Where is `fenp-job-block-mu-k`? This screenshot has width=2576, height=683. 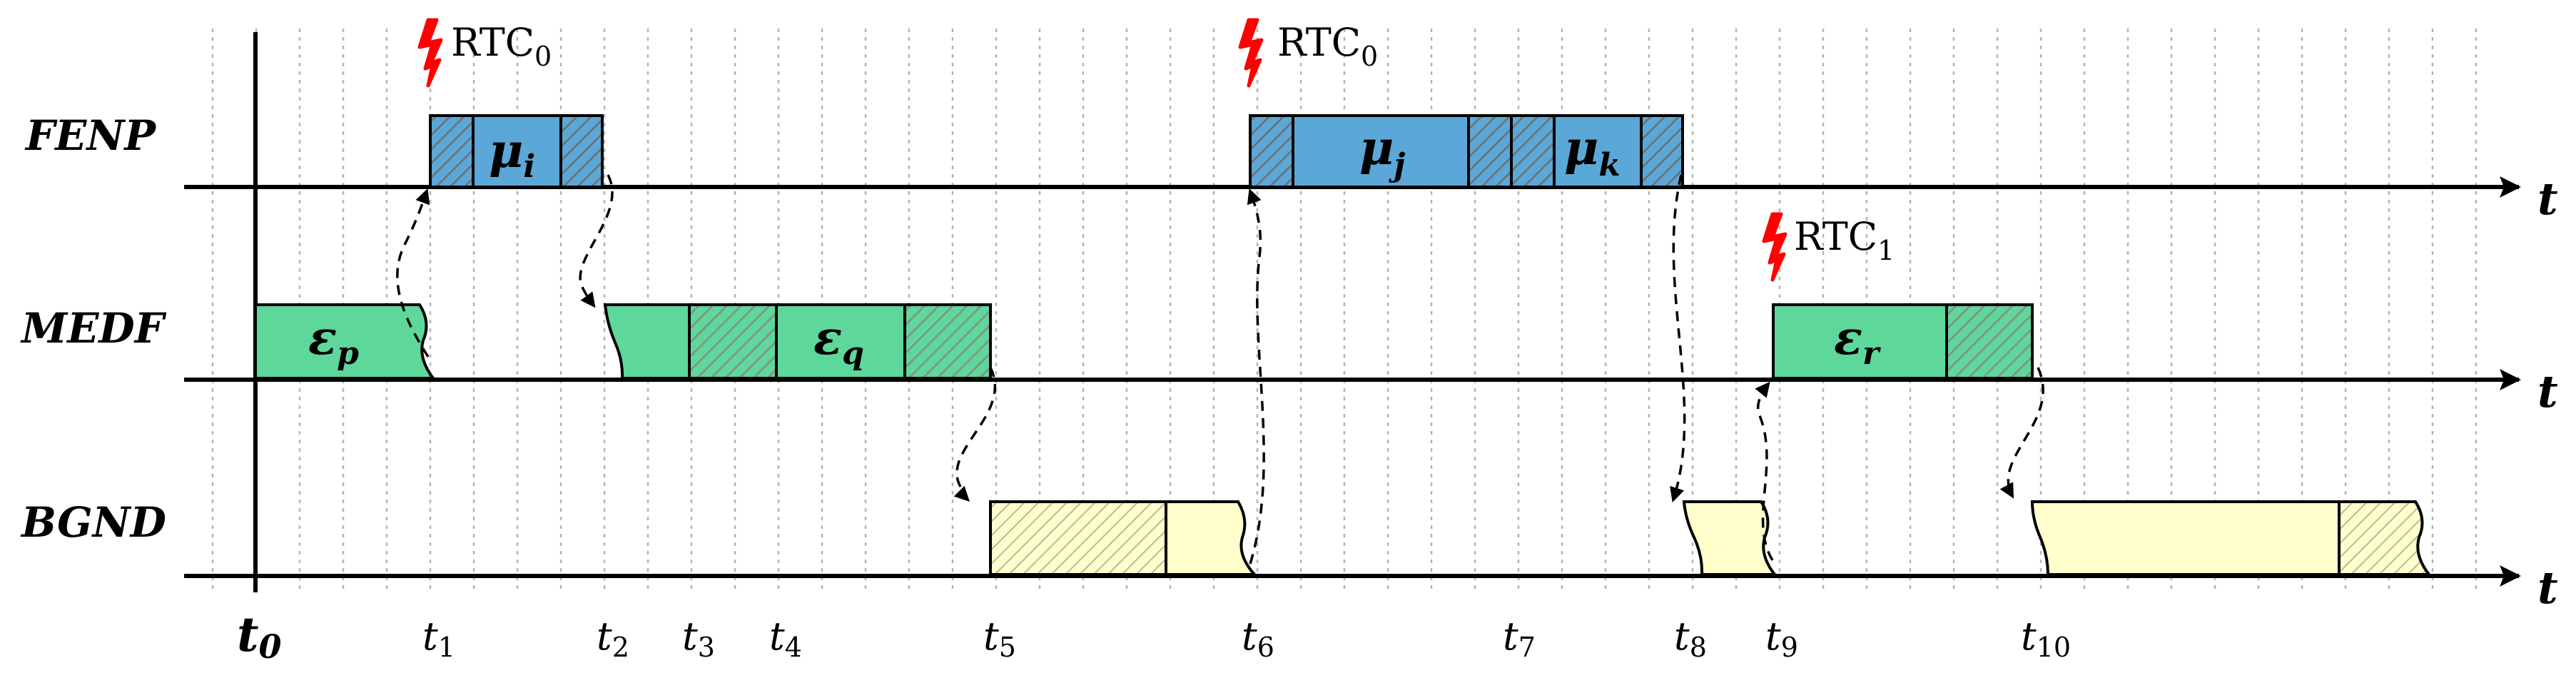 fenp-job-block-mu-k is located at coordinates (1598, 151).